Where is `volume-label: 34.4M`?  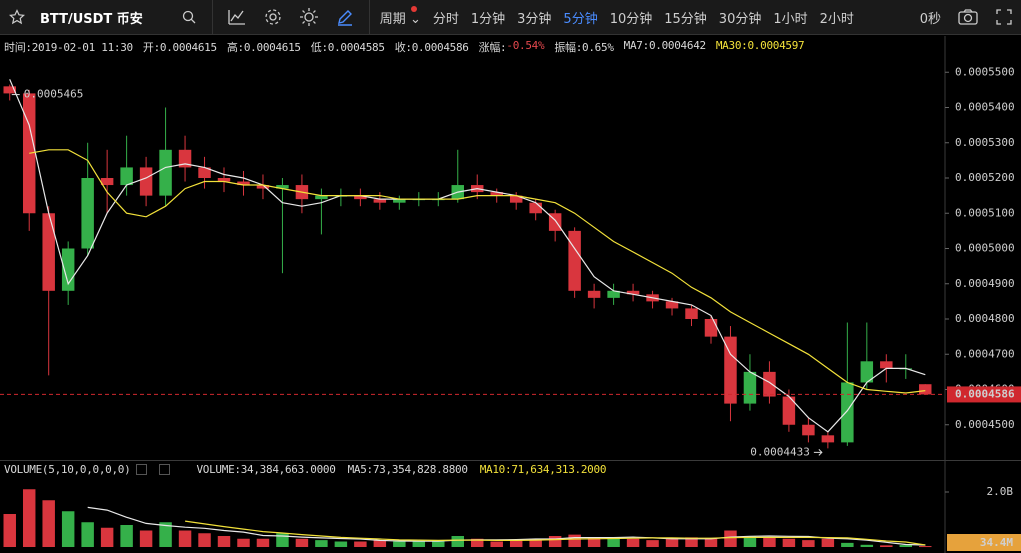
volume-label: 34.4M is located at coordinates (996, 542).